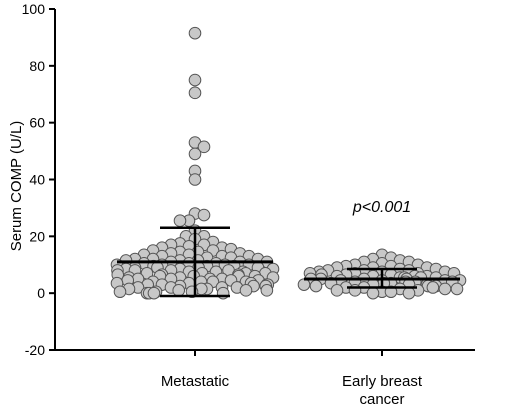 This screenshot has width=510, height=407. What do you see at coordinates (37, 123) in the screenshot?
I see `y-tick-label: 60` at bounding box center [37, 123].